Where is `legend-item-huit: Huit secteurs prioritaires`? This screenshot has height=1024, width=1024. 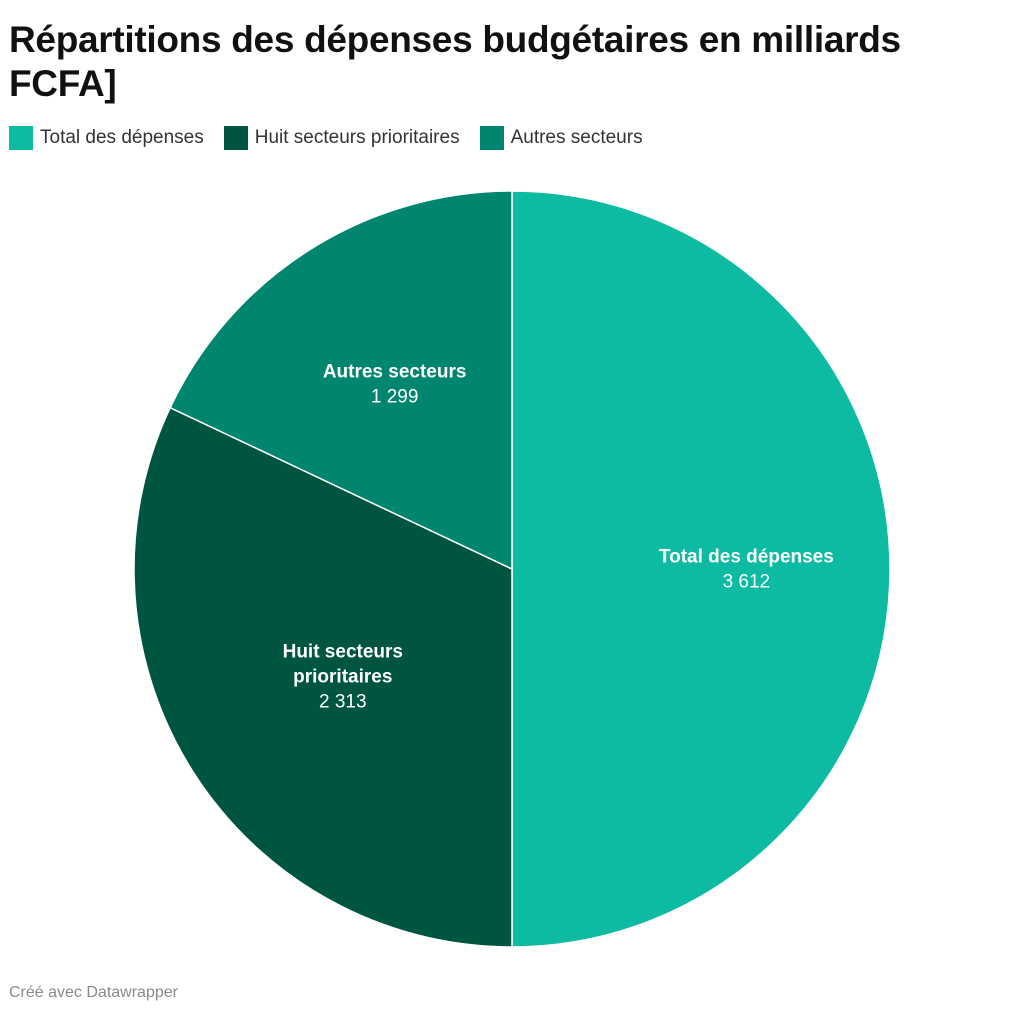 legend-item-huit: Huit secteurs prioritaires is located at coordinates (341, 138).